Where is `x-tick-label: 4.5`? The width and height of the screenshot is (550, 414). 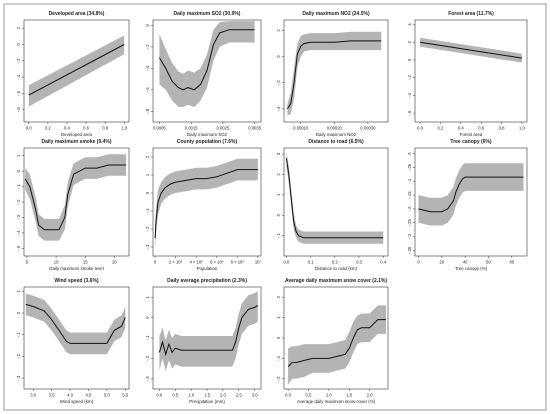
x-tick-label: 4.5 is located at coordinates (89, 395).